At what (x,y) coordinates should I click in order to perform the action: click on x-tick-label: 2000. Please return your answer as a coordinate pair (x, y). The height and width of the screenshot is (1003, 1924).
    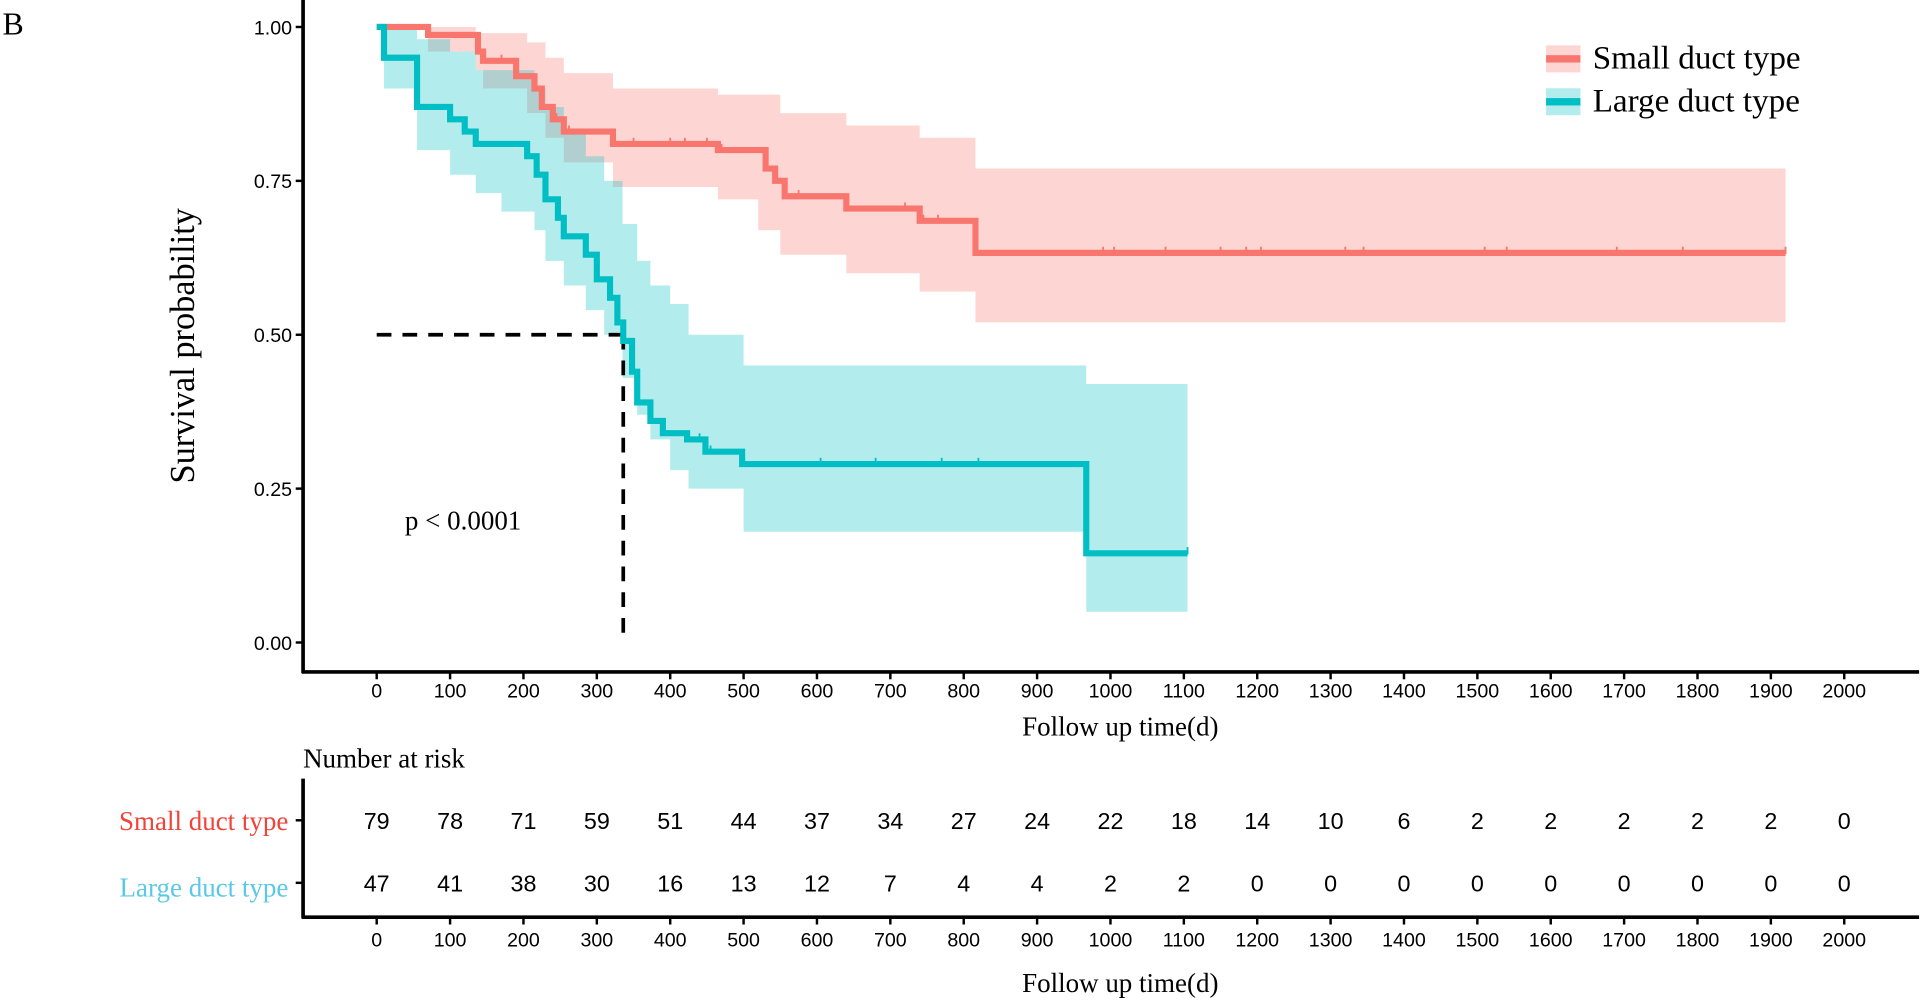
    Looking at the image, I should click on (1844, 692).